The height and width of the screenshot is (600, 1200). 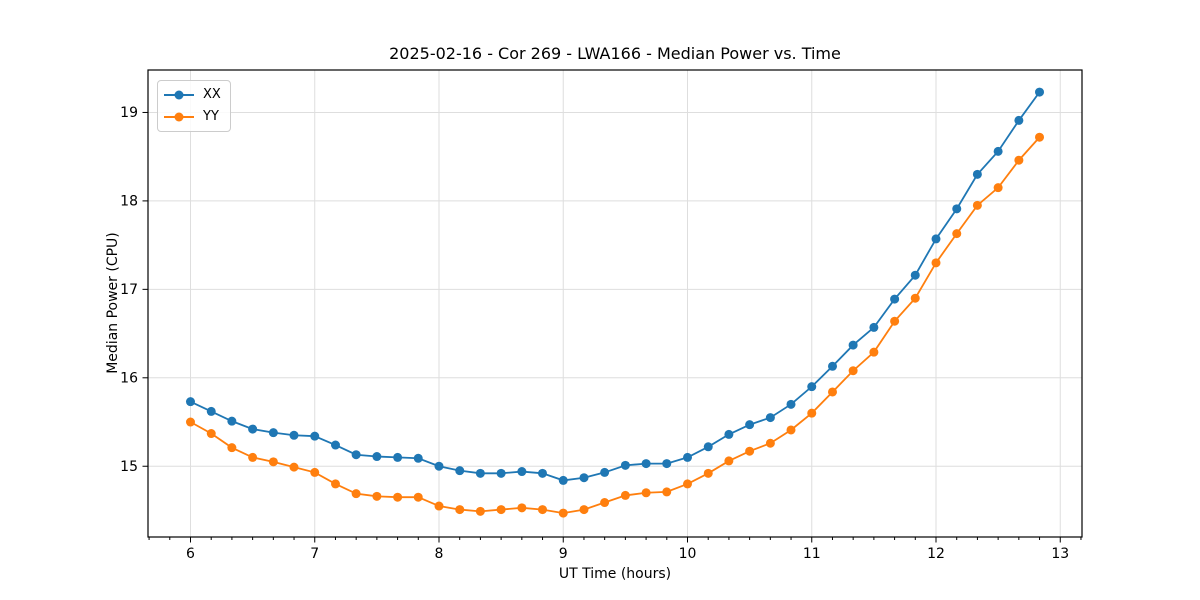 What do you see at coordinates (129, 467) in the screenshot?
I see `y-tick-label: 15` at bounding box center [129, 467].